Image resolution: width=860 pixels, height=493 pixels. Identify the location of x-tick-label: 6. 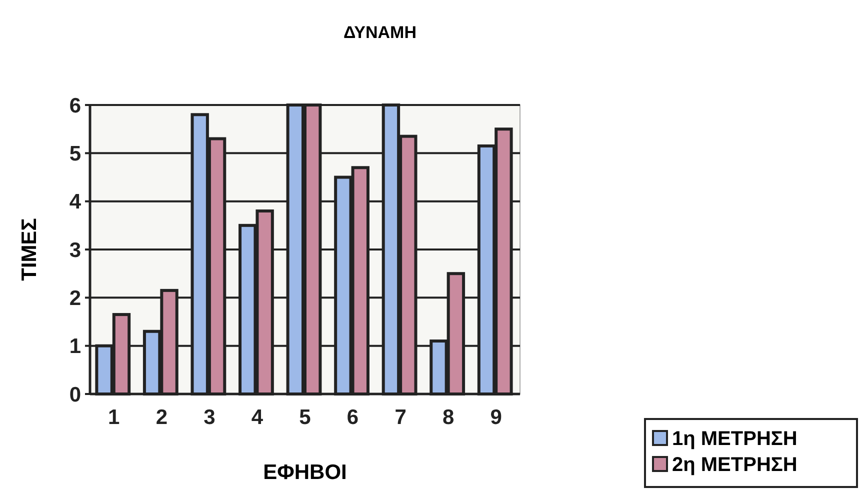
(352, 417).